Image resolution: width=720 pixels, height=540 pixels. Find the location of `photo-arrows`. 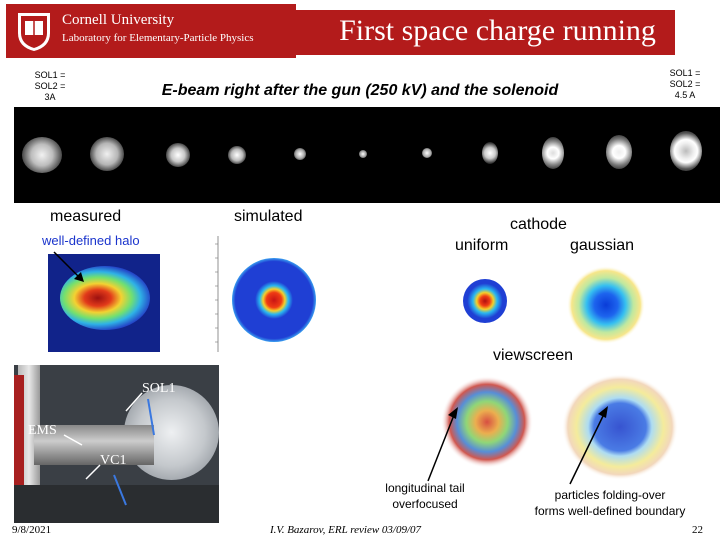

photo-arrows is located at coordinates (109, 449).